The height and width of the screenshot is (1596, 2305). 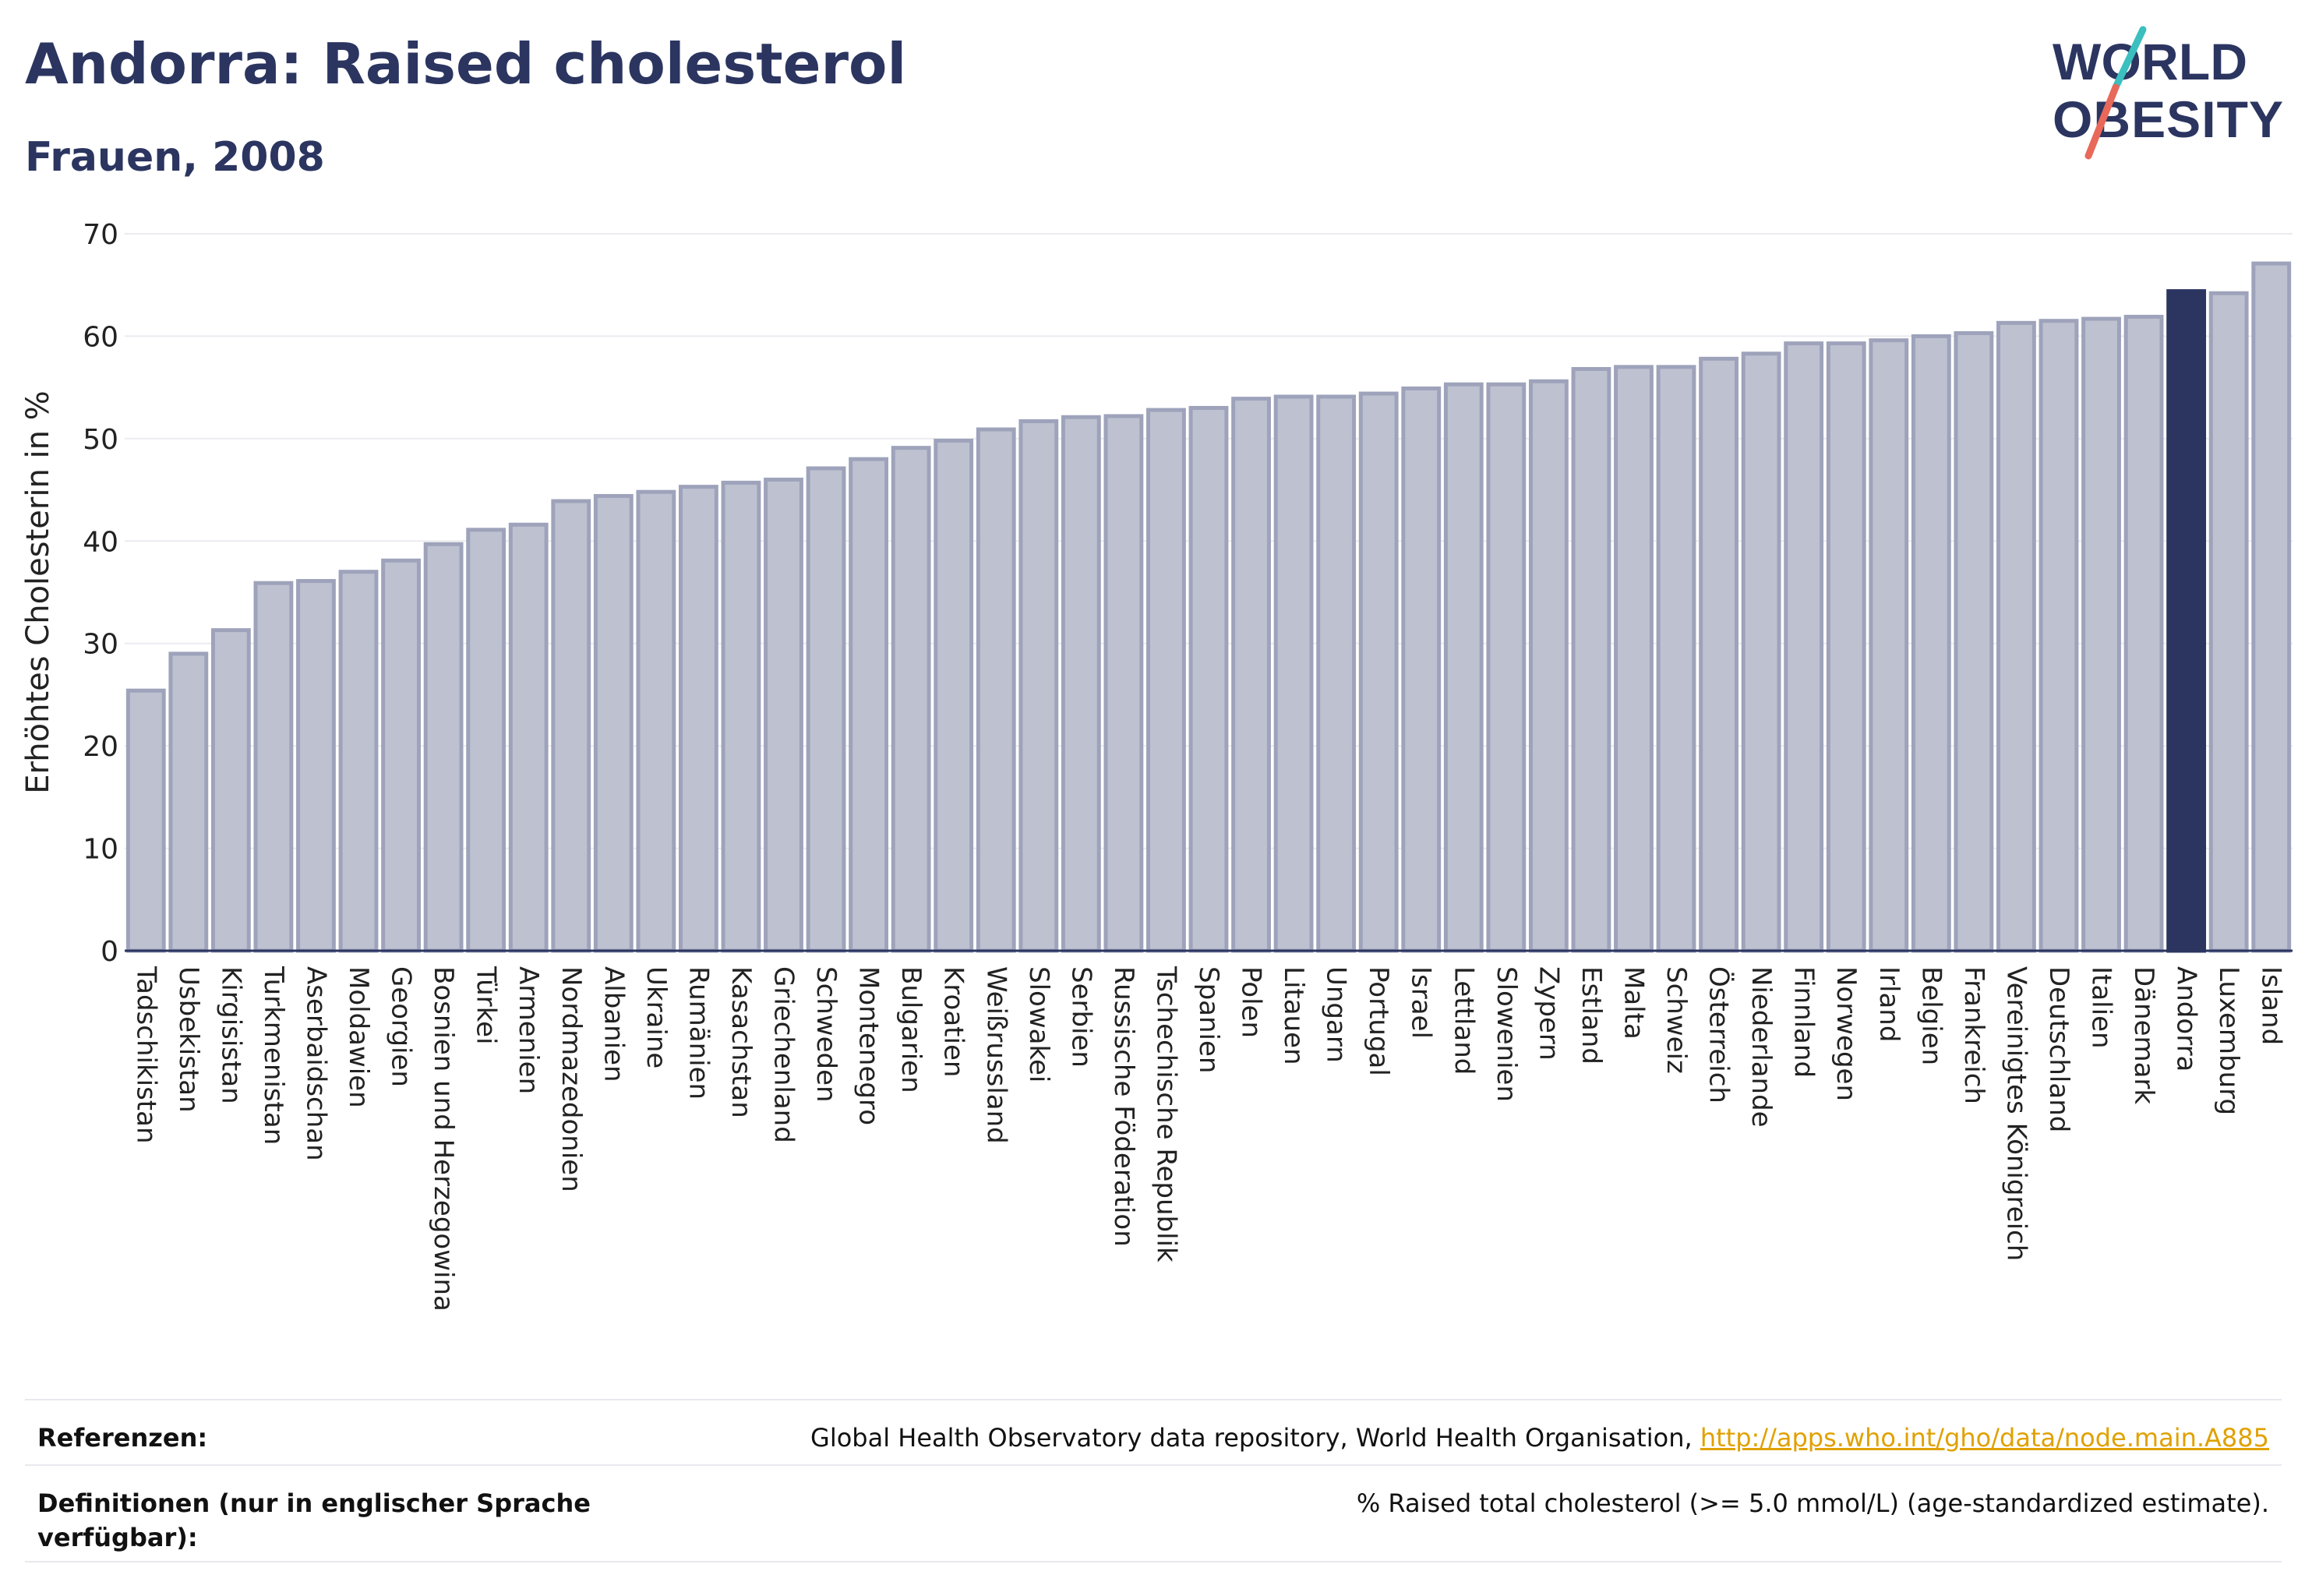 I want to click on y-tick-label: 60, so click(x=101, y=337).